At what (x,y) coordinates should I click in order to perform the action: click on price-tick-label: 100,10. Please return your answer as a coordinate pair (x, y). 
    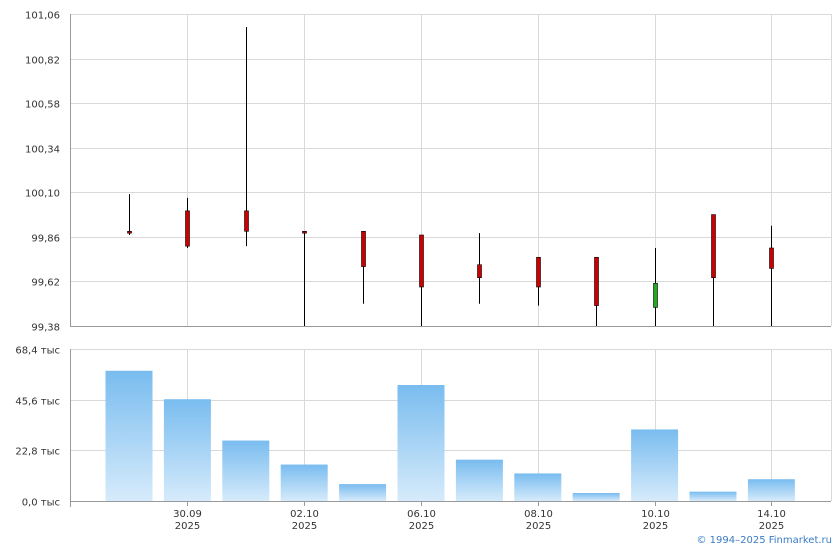
    Looking at the image, I should click on (42, 194).